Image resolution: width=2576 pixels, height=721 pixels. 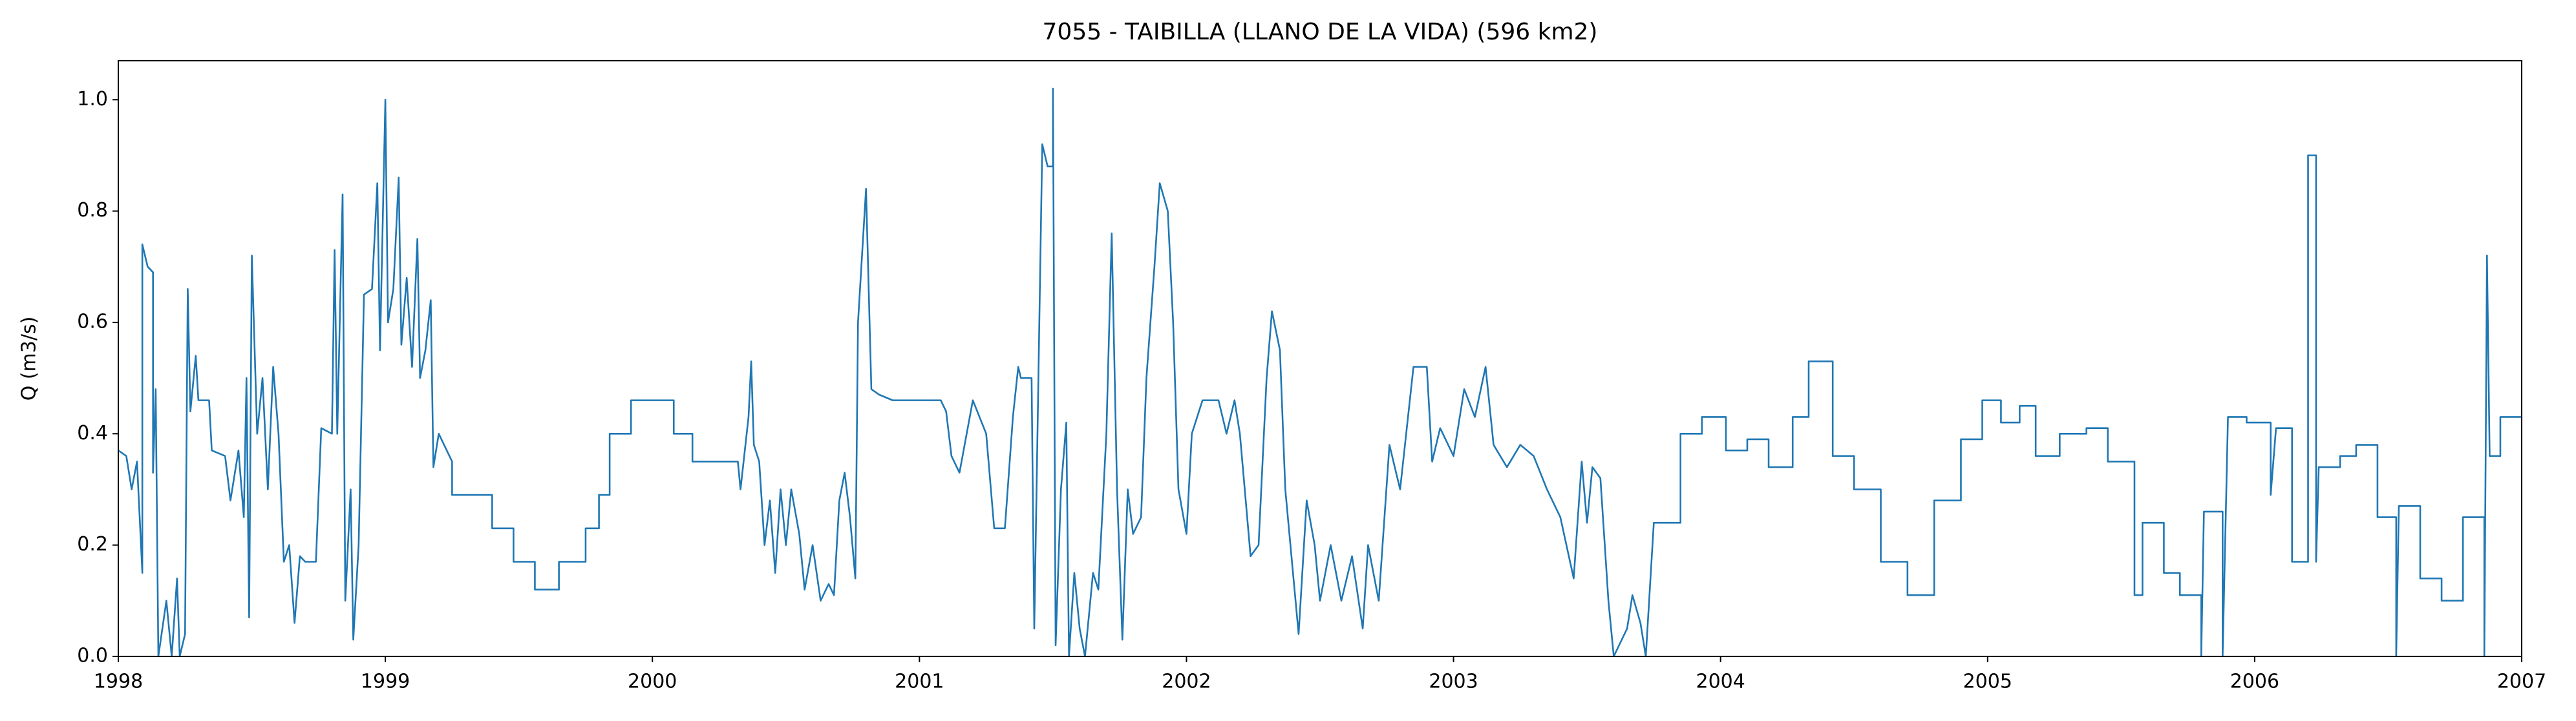 I want to click on y-tick-label: 1.0, so click(x=92, y=99).